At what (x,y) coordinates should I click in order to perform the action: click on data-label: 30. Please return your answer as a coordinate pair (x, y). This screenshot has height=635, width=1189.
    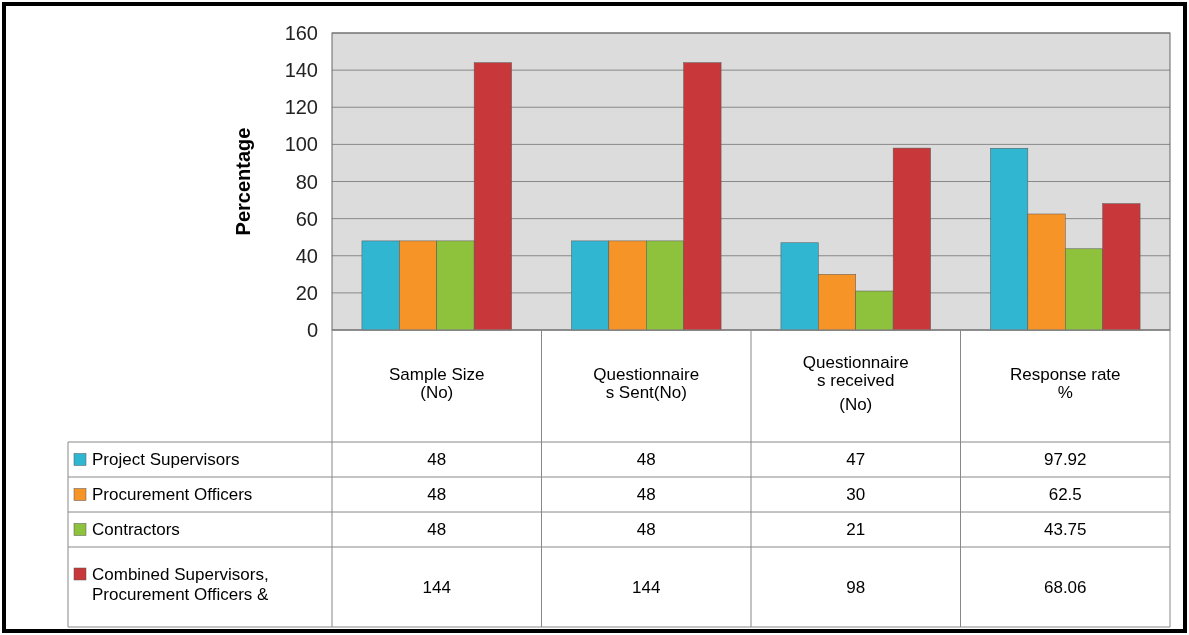
    Looking at the image, I should click on (856, 495).